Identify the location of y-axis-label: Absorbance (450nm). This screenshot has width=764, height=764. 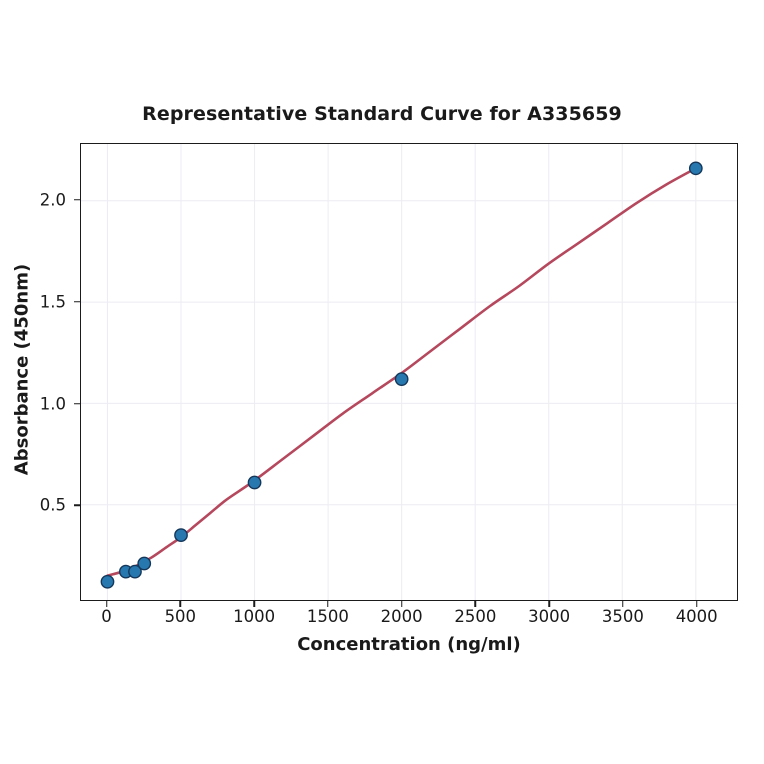
(22, 369).